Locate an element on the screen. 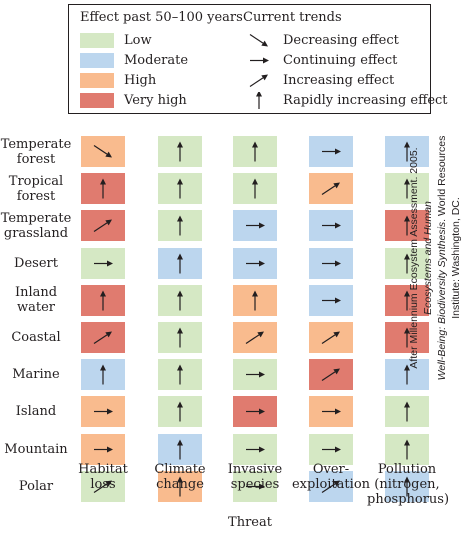 The width and height of the screenshot is (470, 538). threat-label: Pollution (nitrogen, phosphorus) is located at coordinates (408, 484).